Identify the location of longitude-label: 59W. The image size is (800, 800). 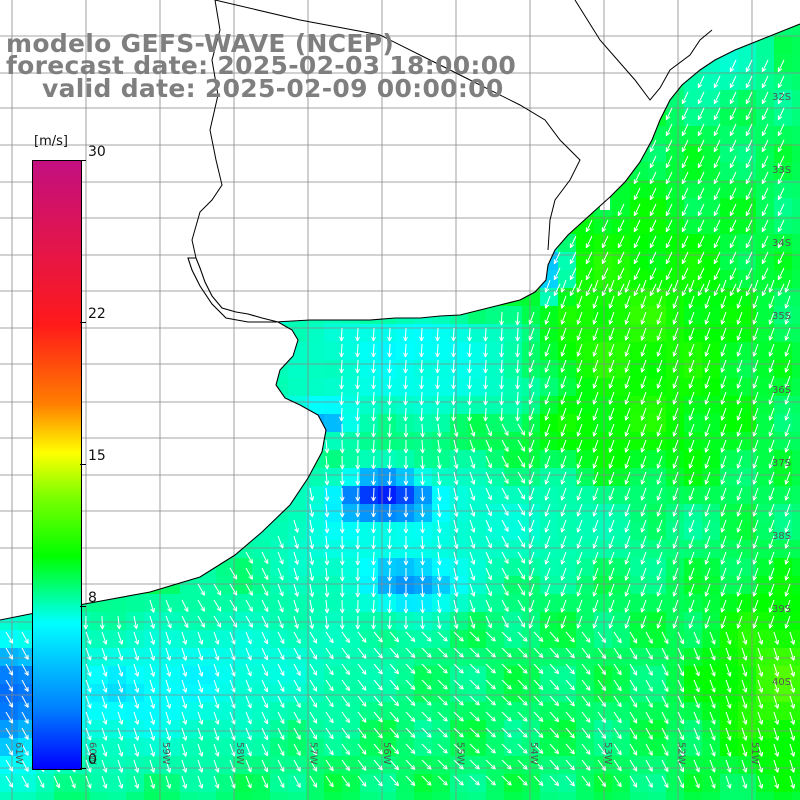
(165, 753).